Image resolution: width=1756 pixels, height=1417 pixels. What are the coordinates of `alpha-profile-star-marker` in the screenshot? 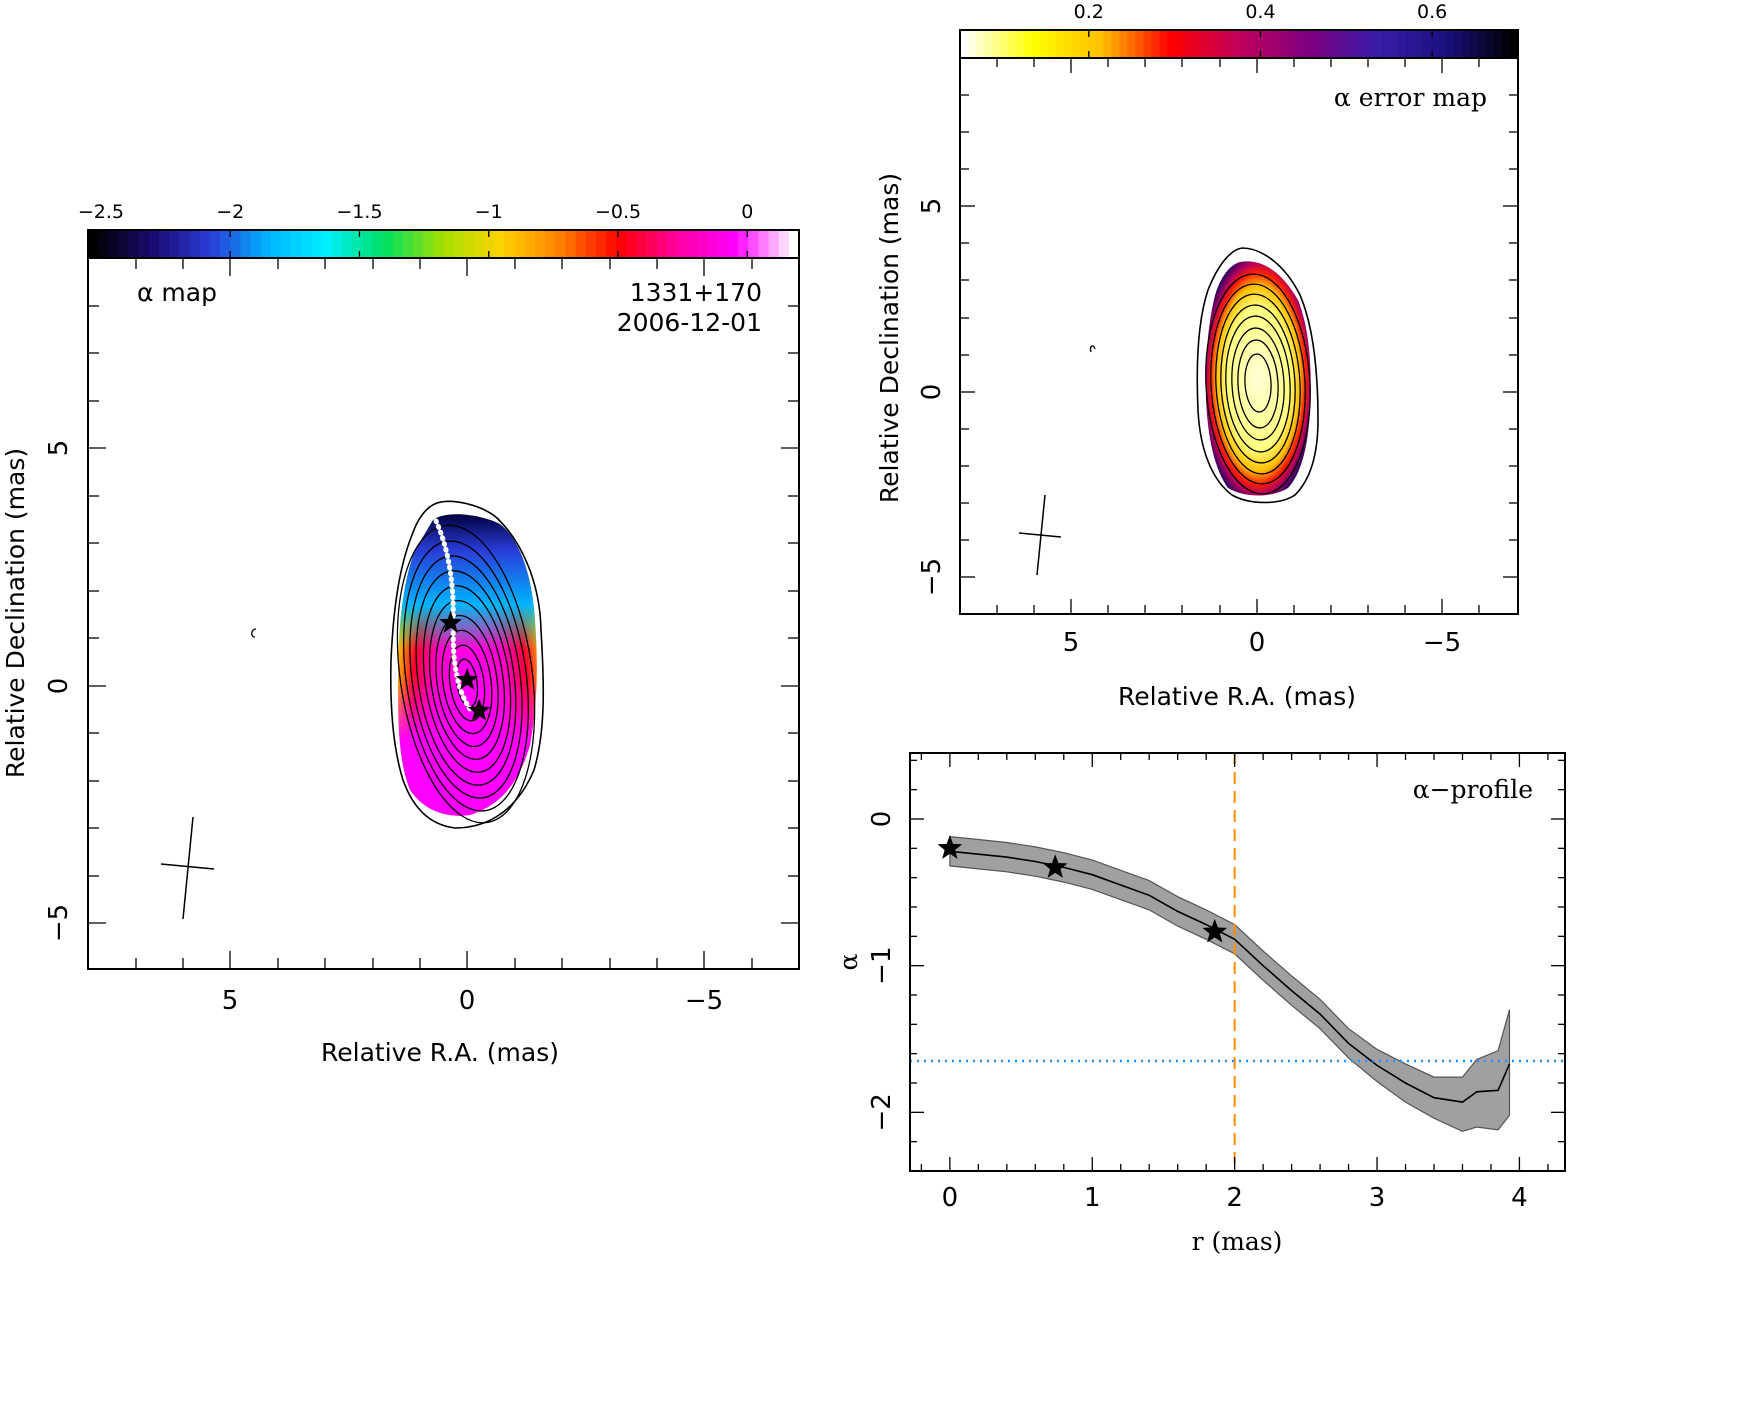 It's located at (950, 847).